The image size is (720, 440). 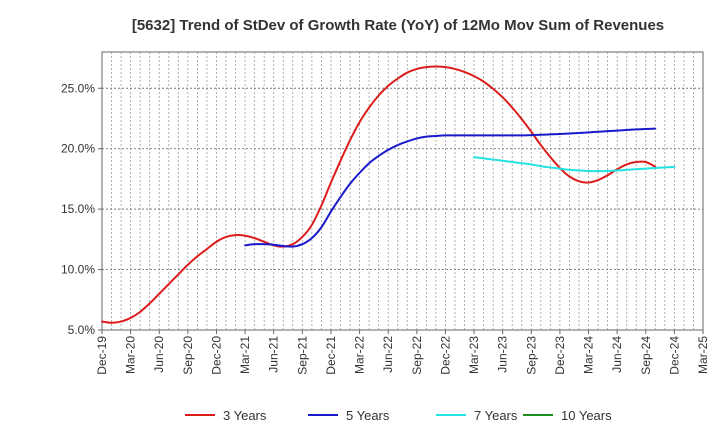 I want to click on legend-label: 10 Years, so click(x=586, y=415).